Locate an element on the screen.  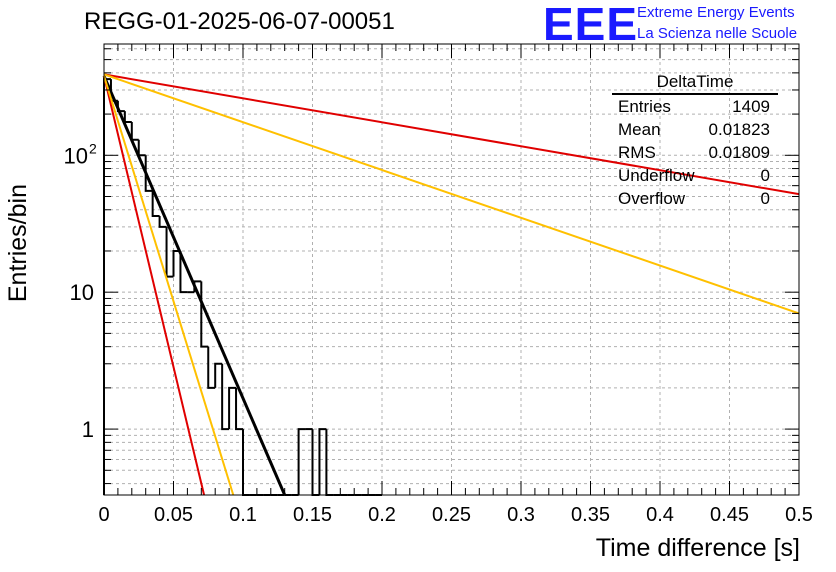
stats-label: Entries is located at coordinates (644, 106).